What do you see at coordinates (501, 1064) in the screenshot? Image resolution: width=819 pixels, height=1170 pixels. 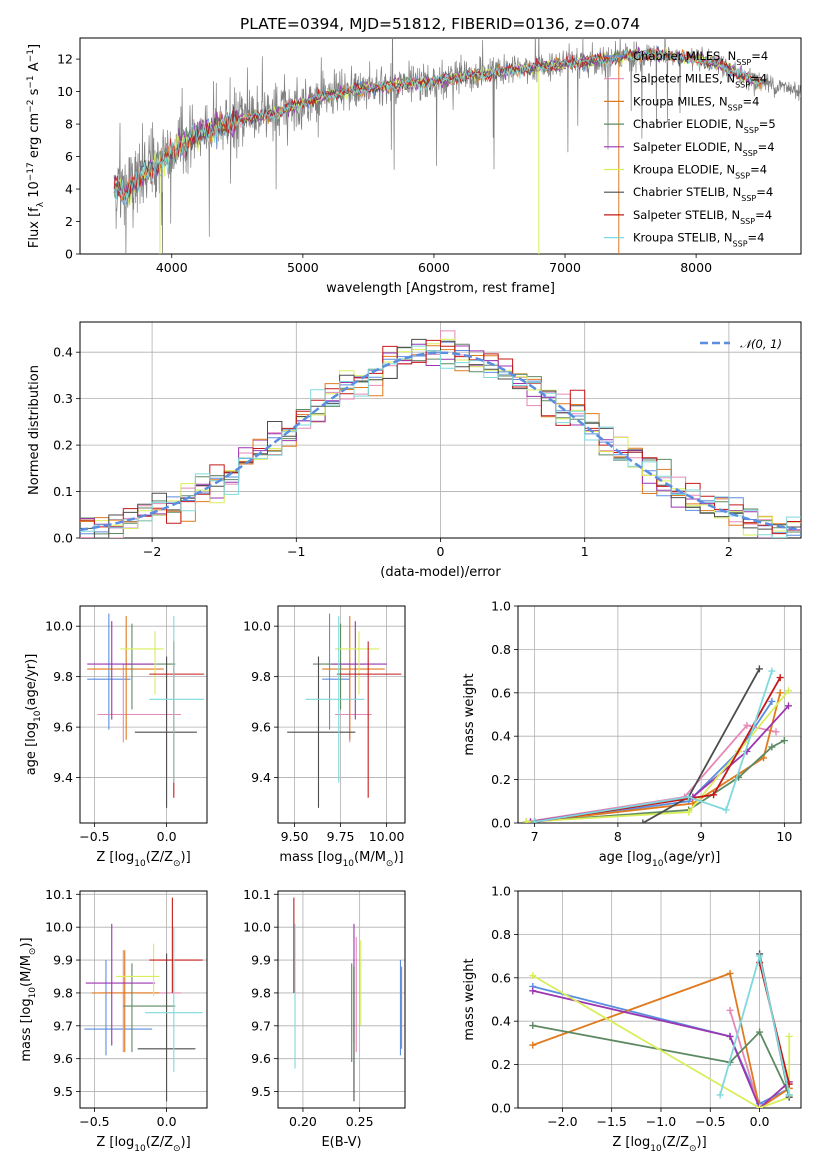 I see `weight_vs_Z-ytick-label: 0.2` at bounding box center [501, 1064].